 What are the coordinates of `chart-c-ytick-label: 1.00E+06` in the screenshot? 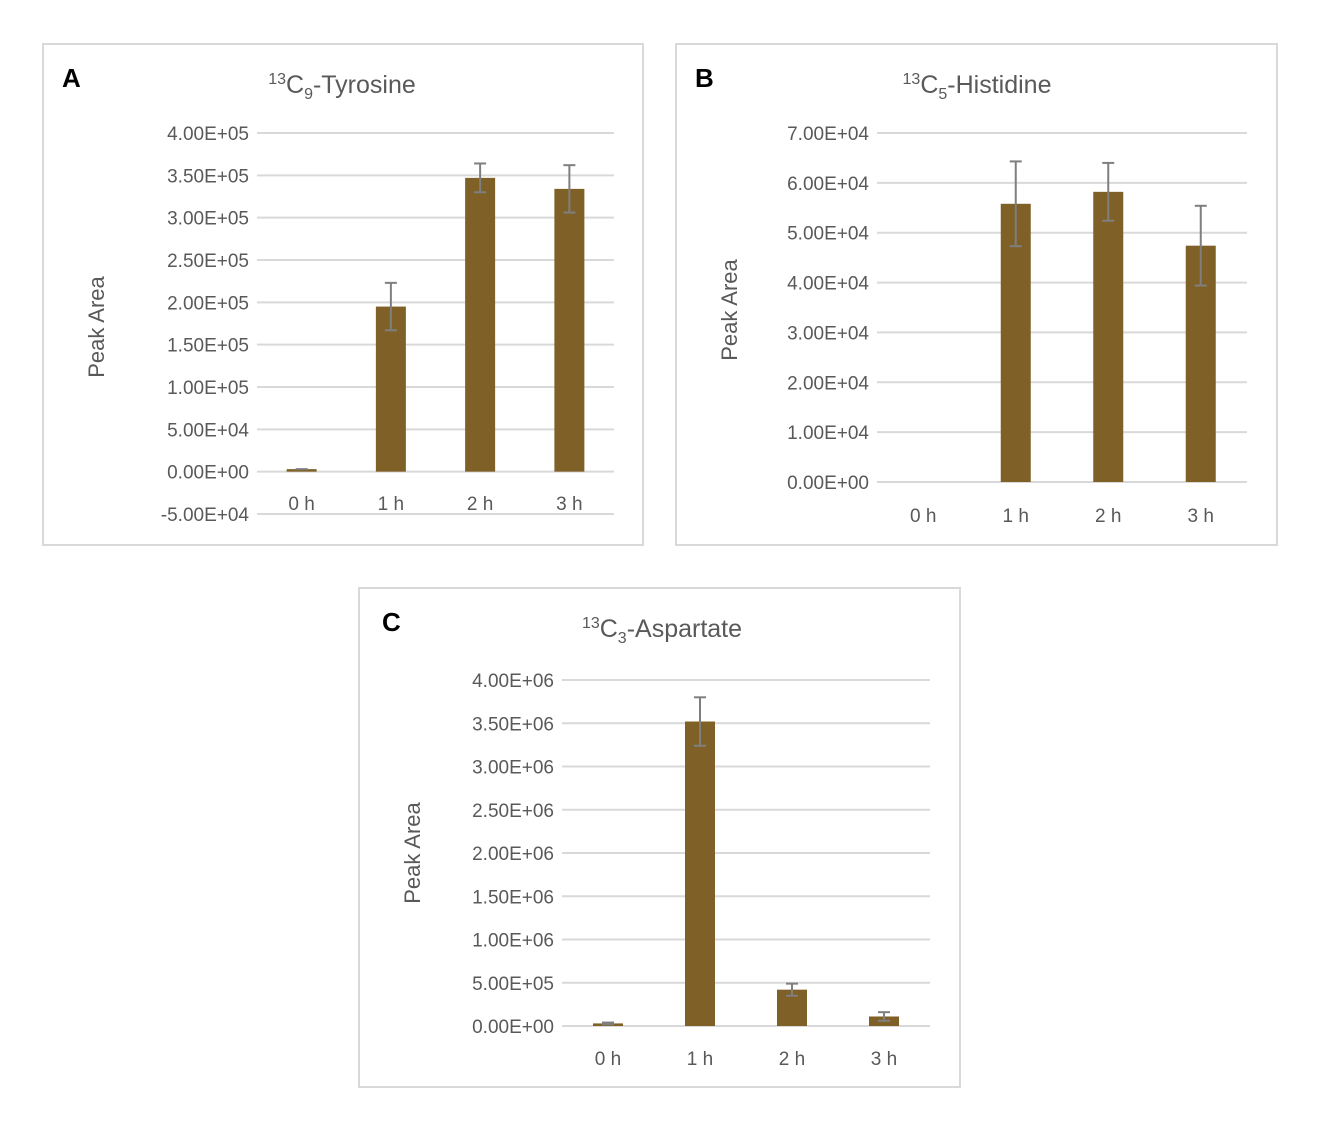 It's located at (513, 941).